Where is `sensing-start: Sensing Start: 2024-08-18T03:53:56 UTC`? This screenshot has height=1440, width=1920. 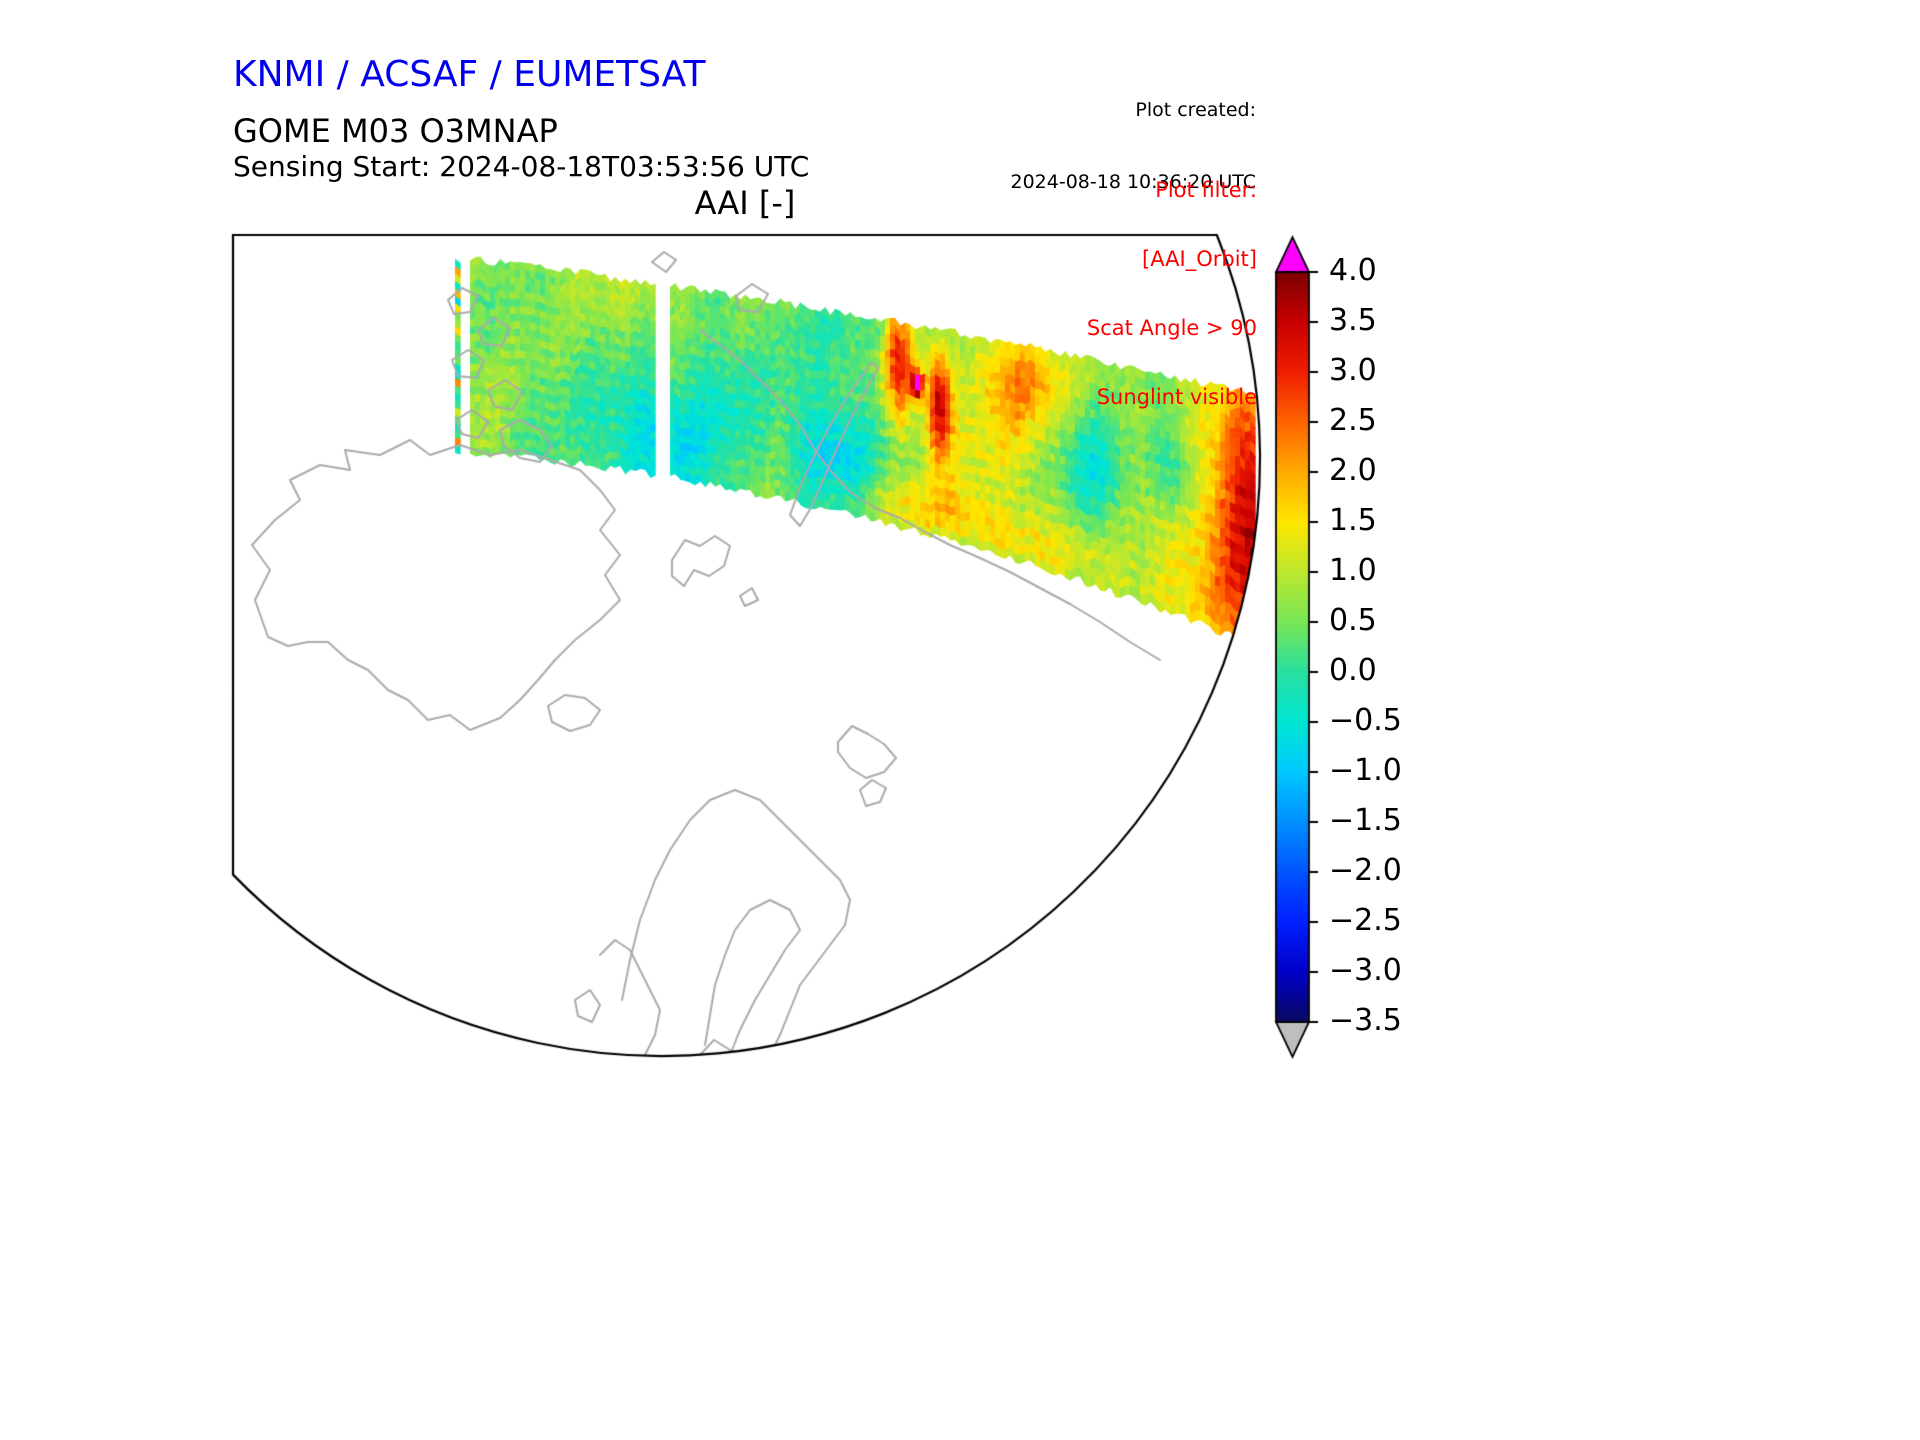 sensing-start: Sensing Start: 2024-08-18T03:53:56 UTC is located at coordinates (521, 166).